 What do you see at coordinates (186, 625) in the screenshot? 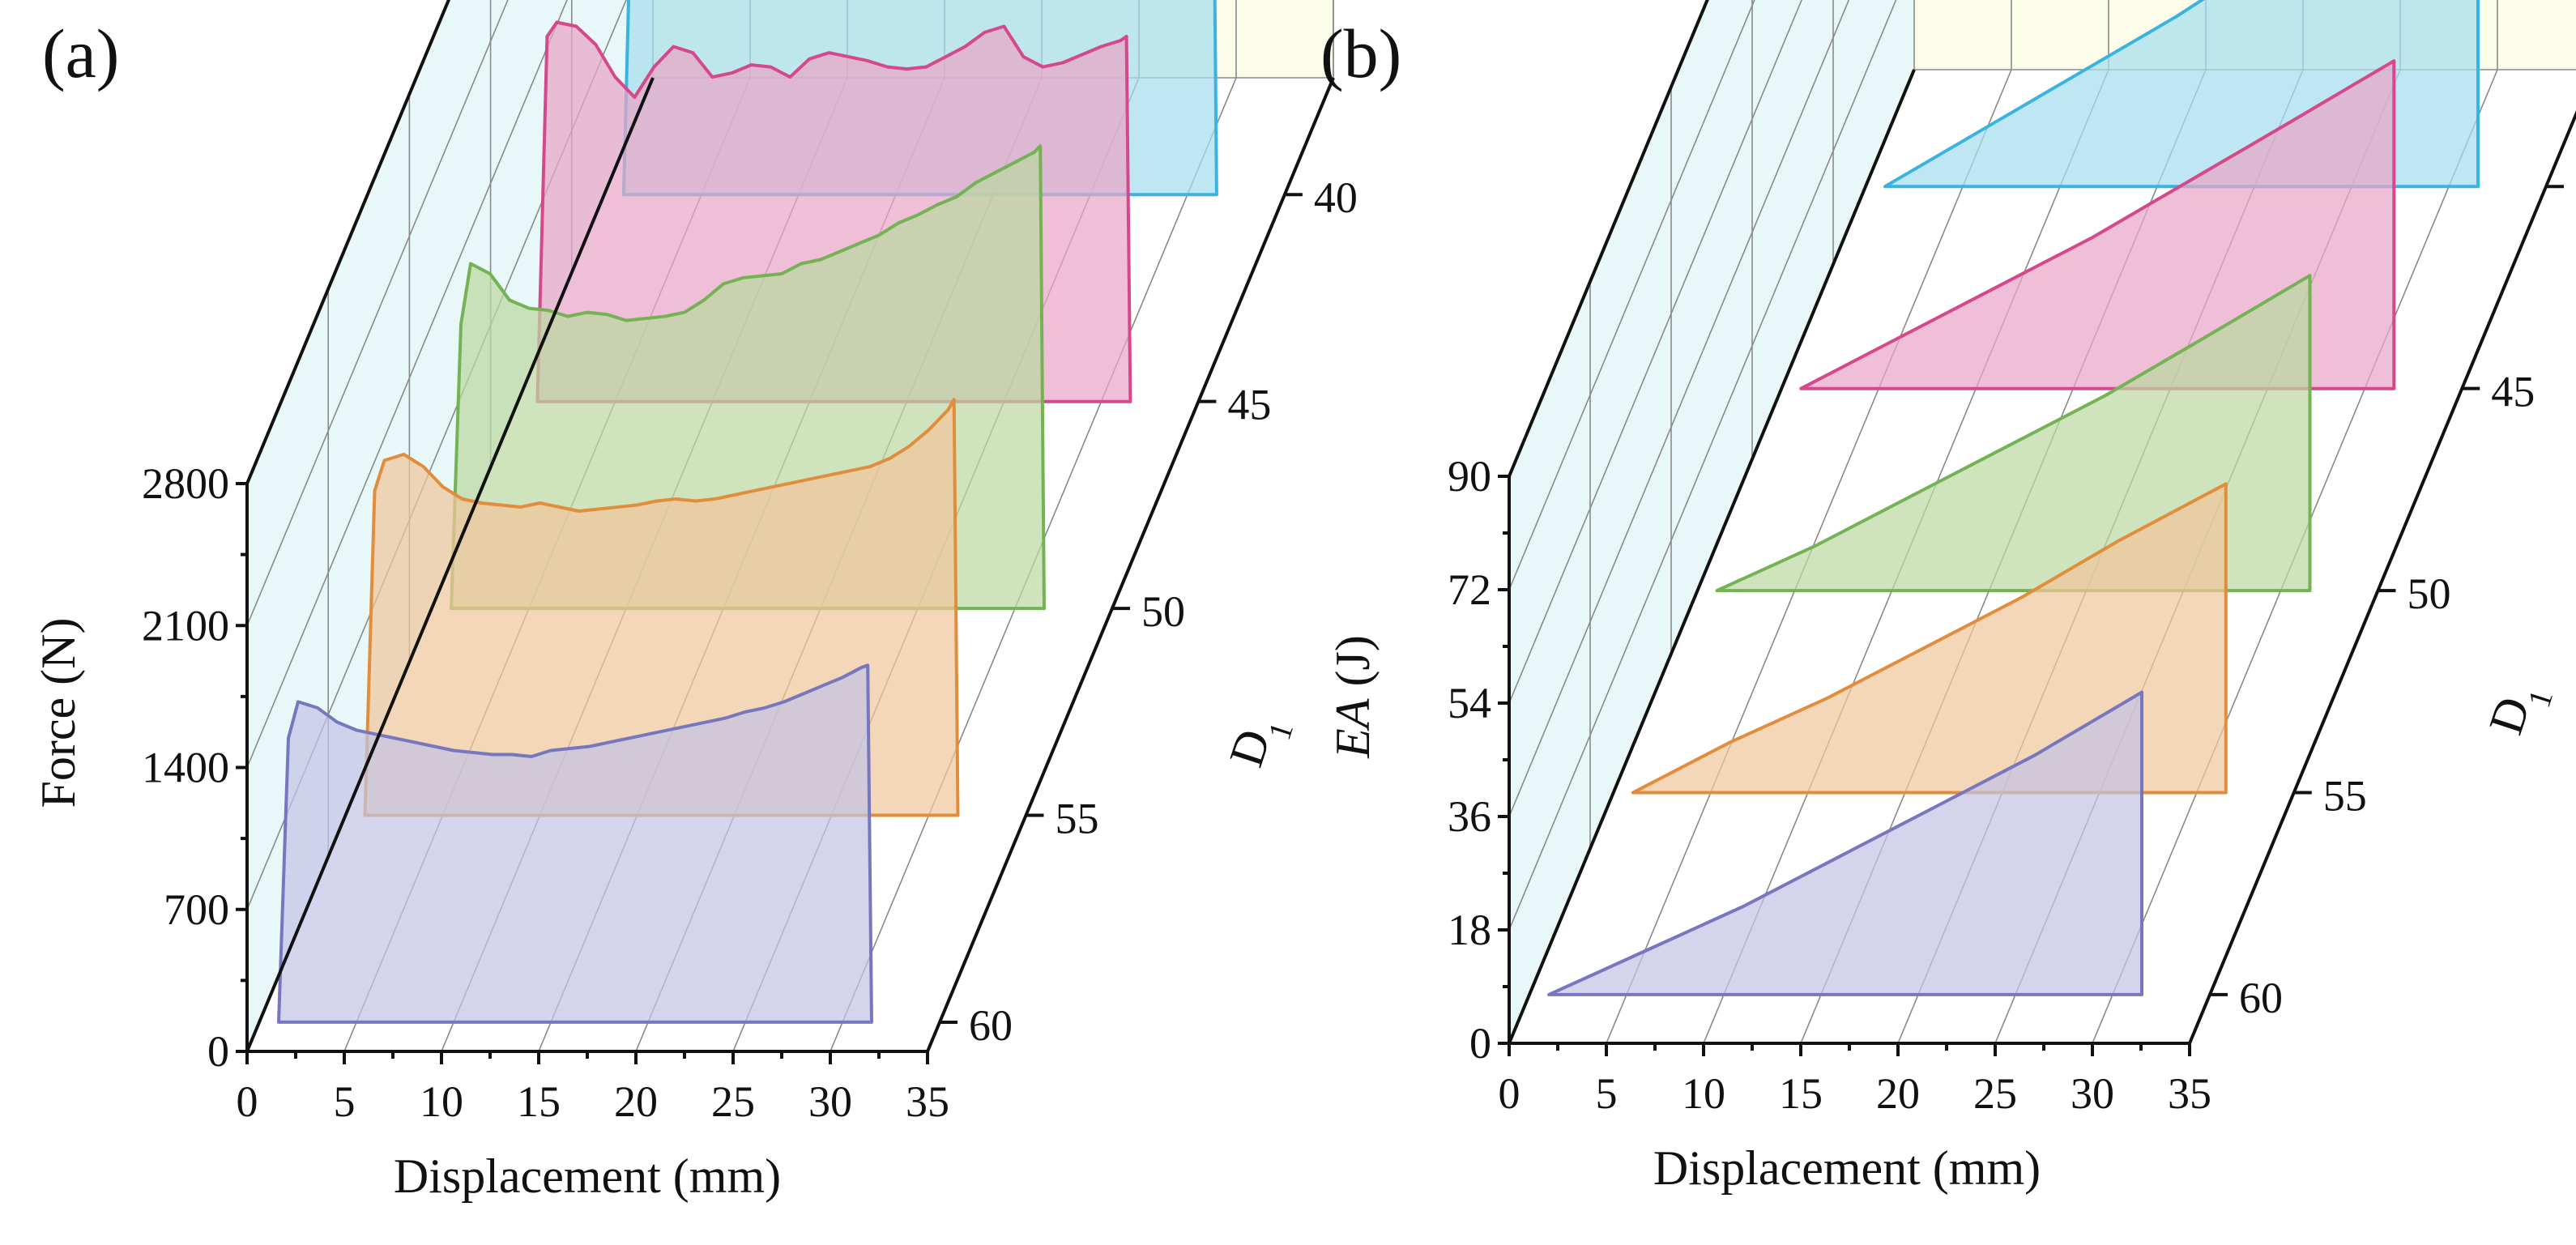
I see `y-tick-label: 2100` at bounding box center [186, 625].